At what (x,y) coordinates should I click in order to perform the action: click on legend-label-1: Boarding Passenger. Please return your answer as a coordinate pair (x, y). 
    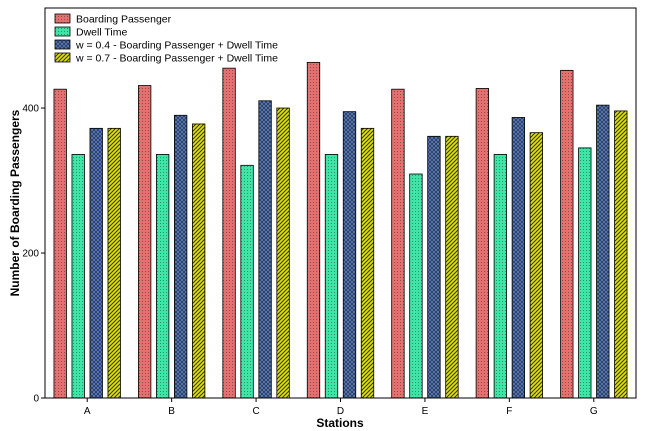
    Looking at the image, I should click on (124, 20).